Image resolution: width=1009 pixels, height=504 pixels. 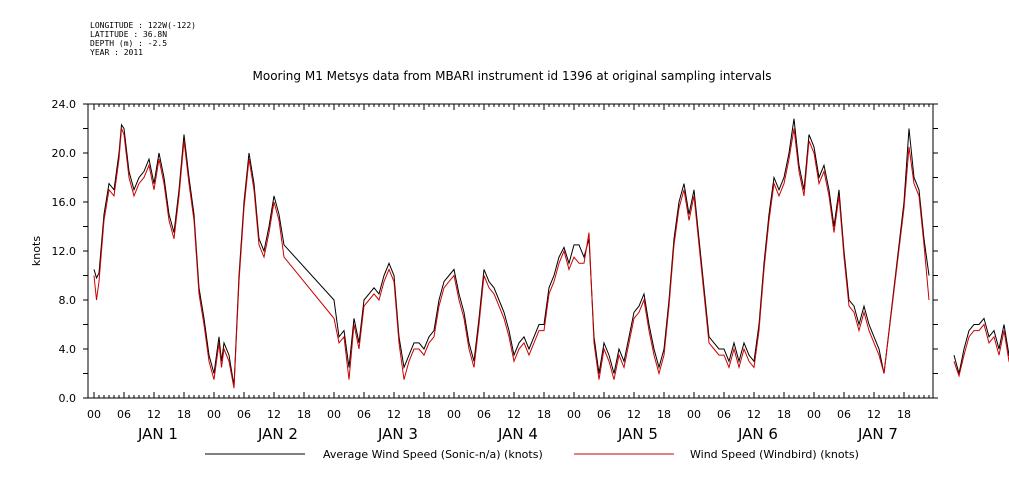 I want to click on meta-depth: DEPTH (m) : -2.5, so click(x=129, y=43).